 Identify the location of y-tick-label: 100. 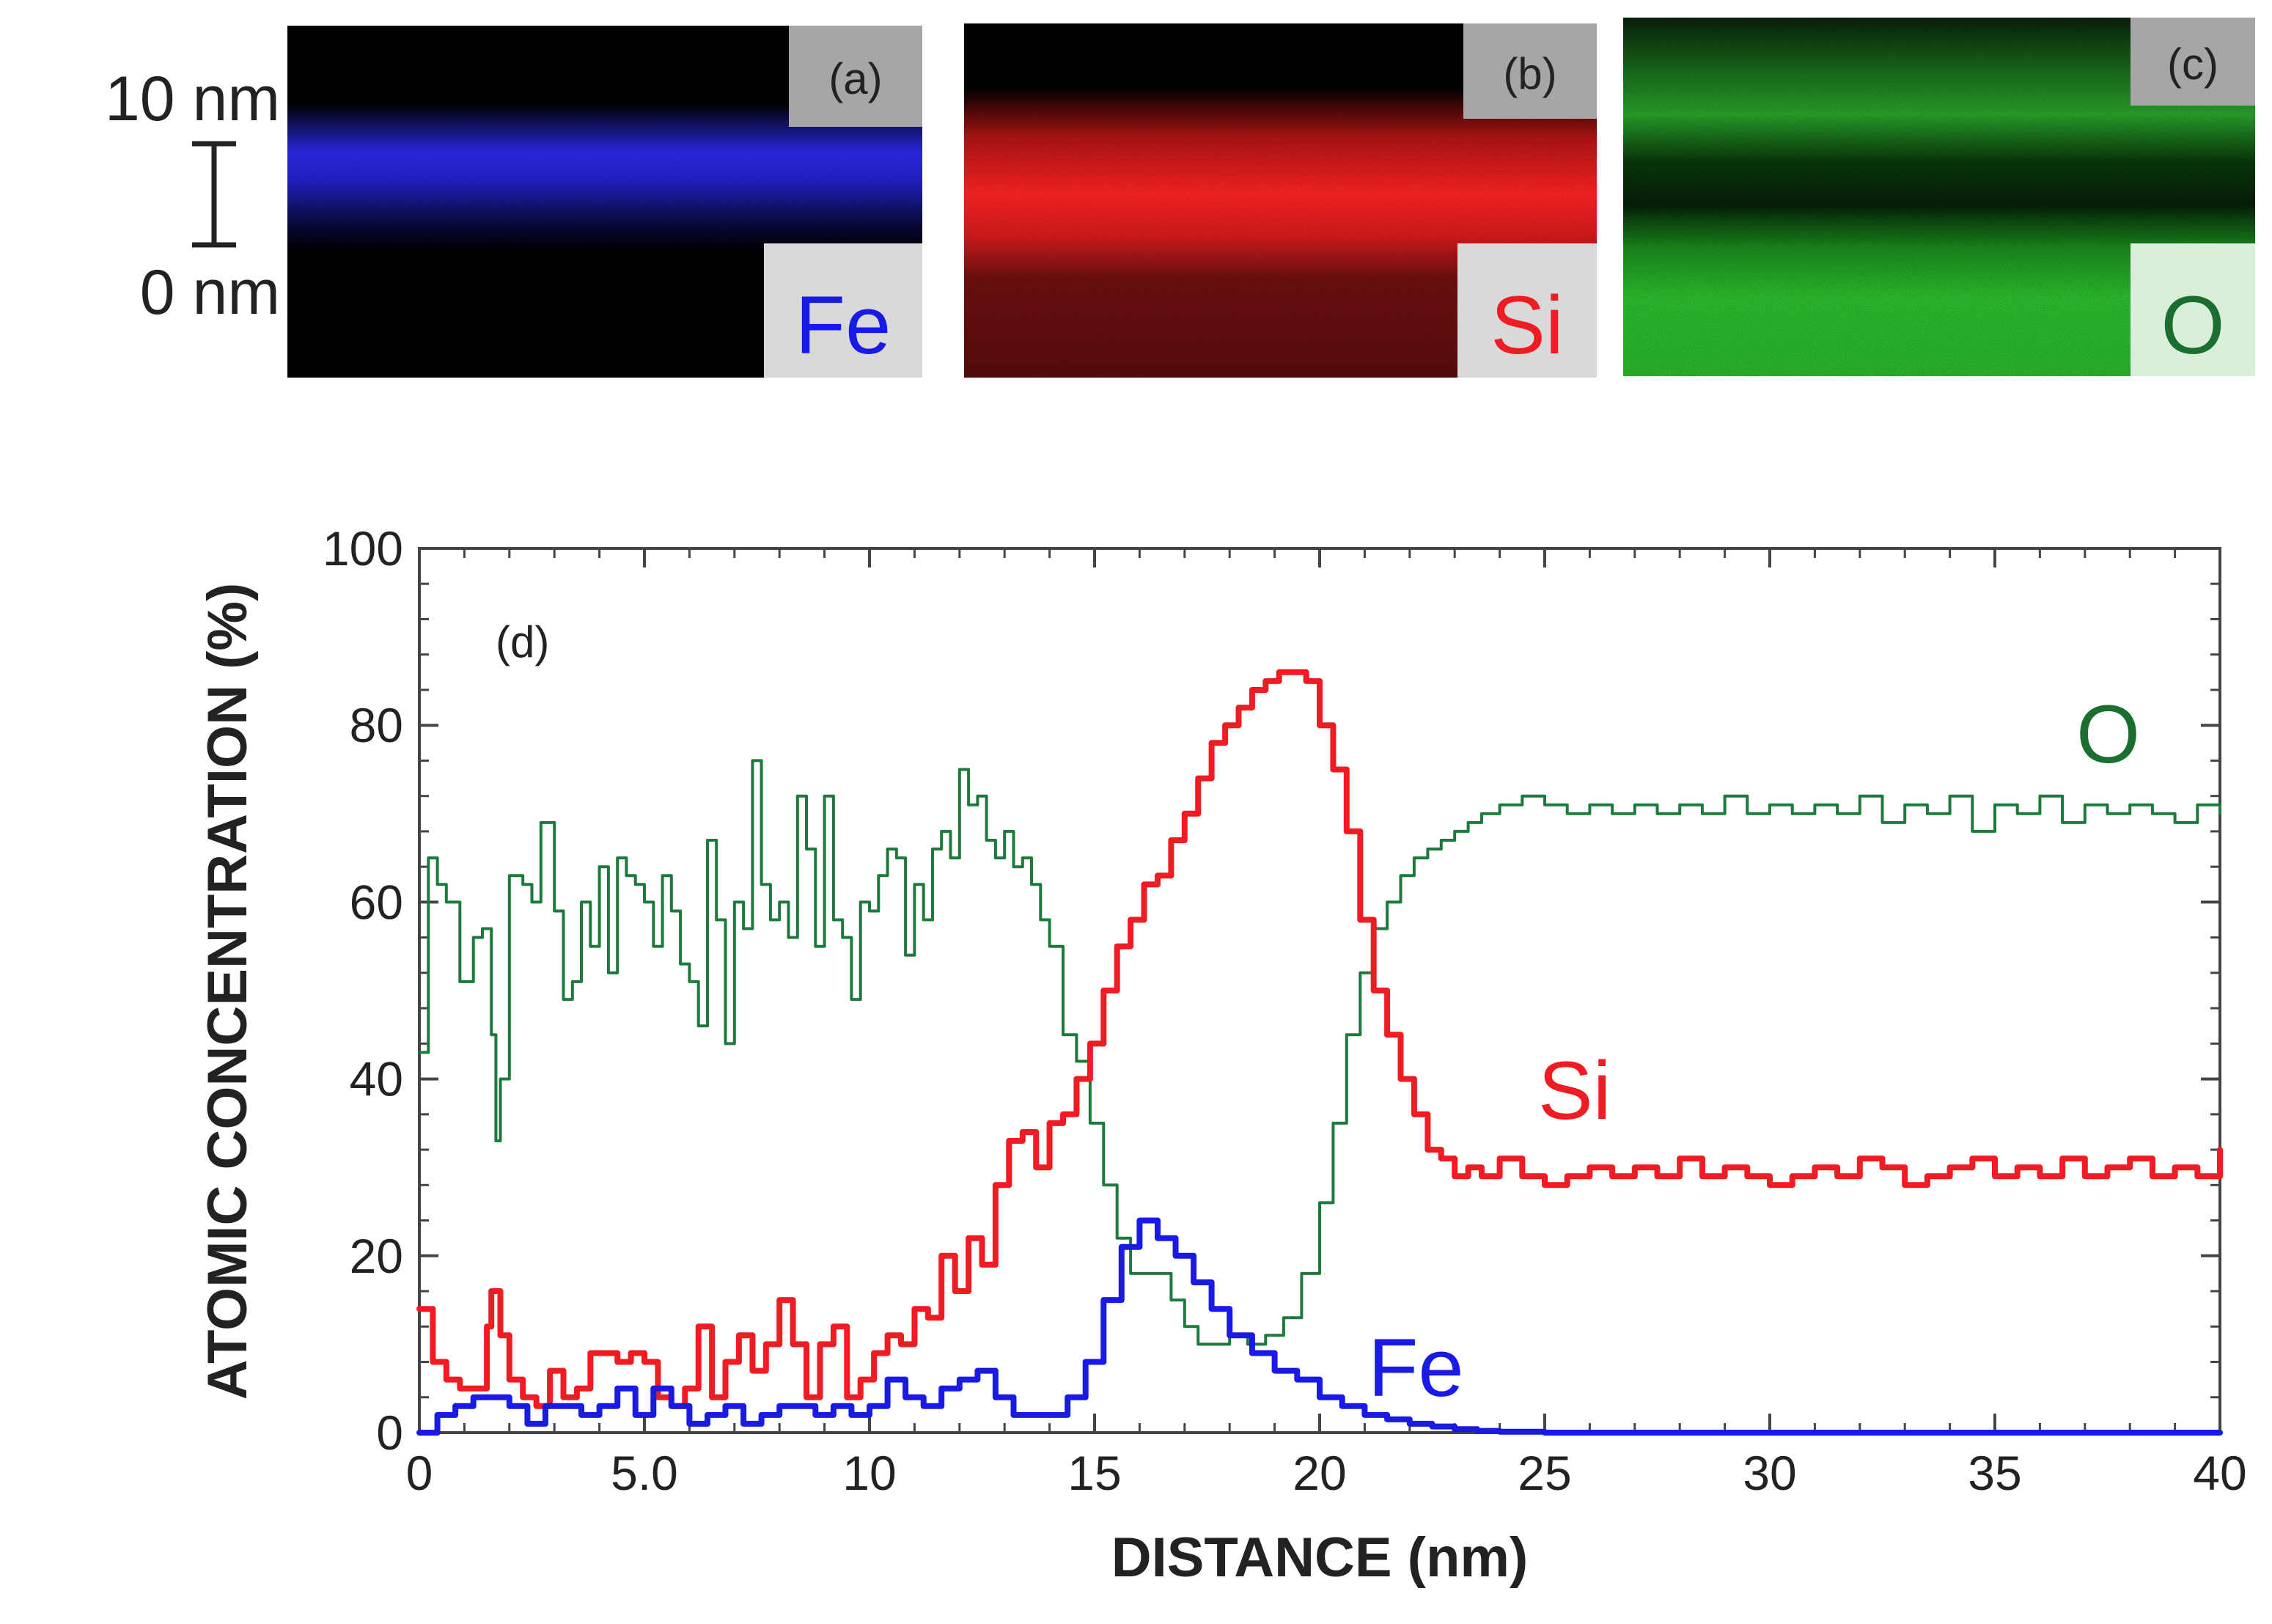
(363, 548).